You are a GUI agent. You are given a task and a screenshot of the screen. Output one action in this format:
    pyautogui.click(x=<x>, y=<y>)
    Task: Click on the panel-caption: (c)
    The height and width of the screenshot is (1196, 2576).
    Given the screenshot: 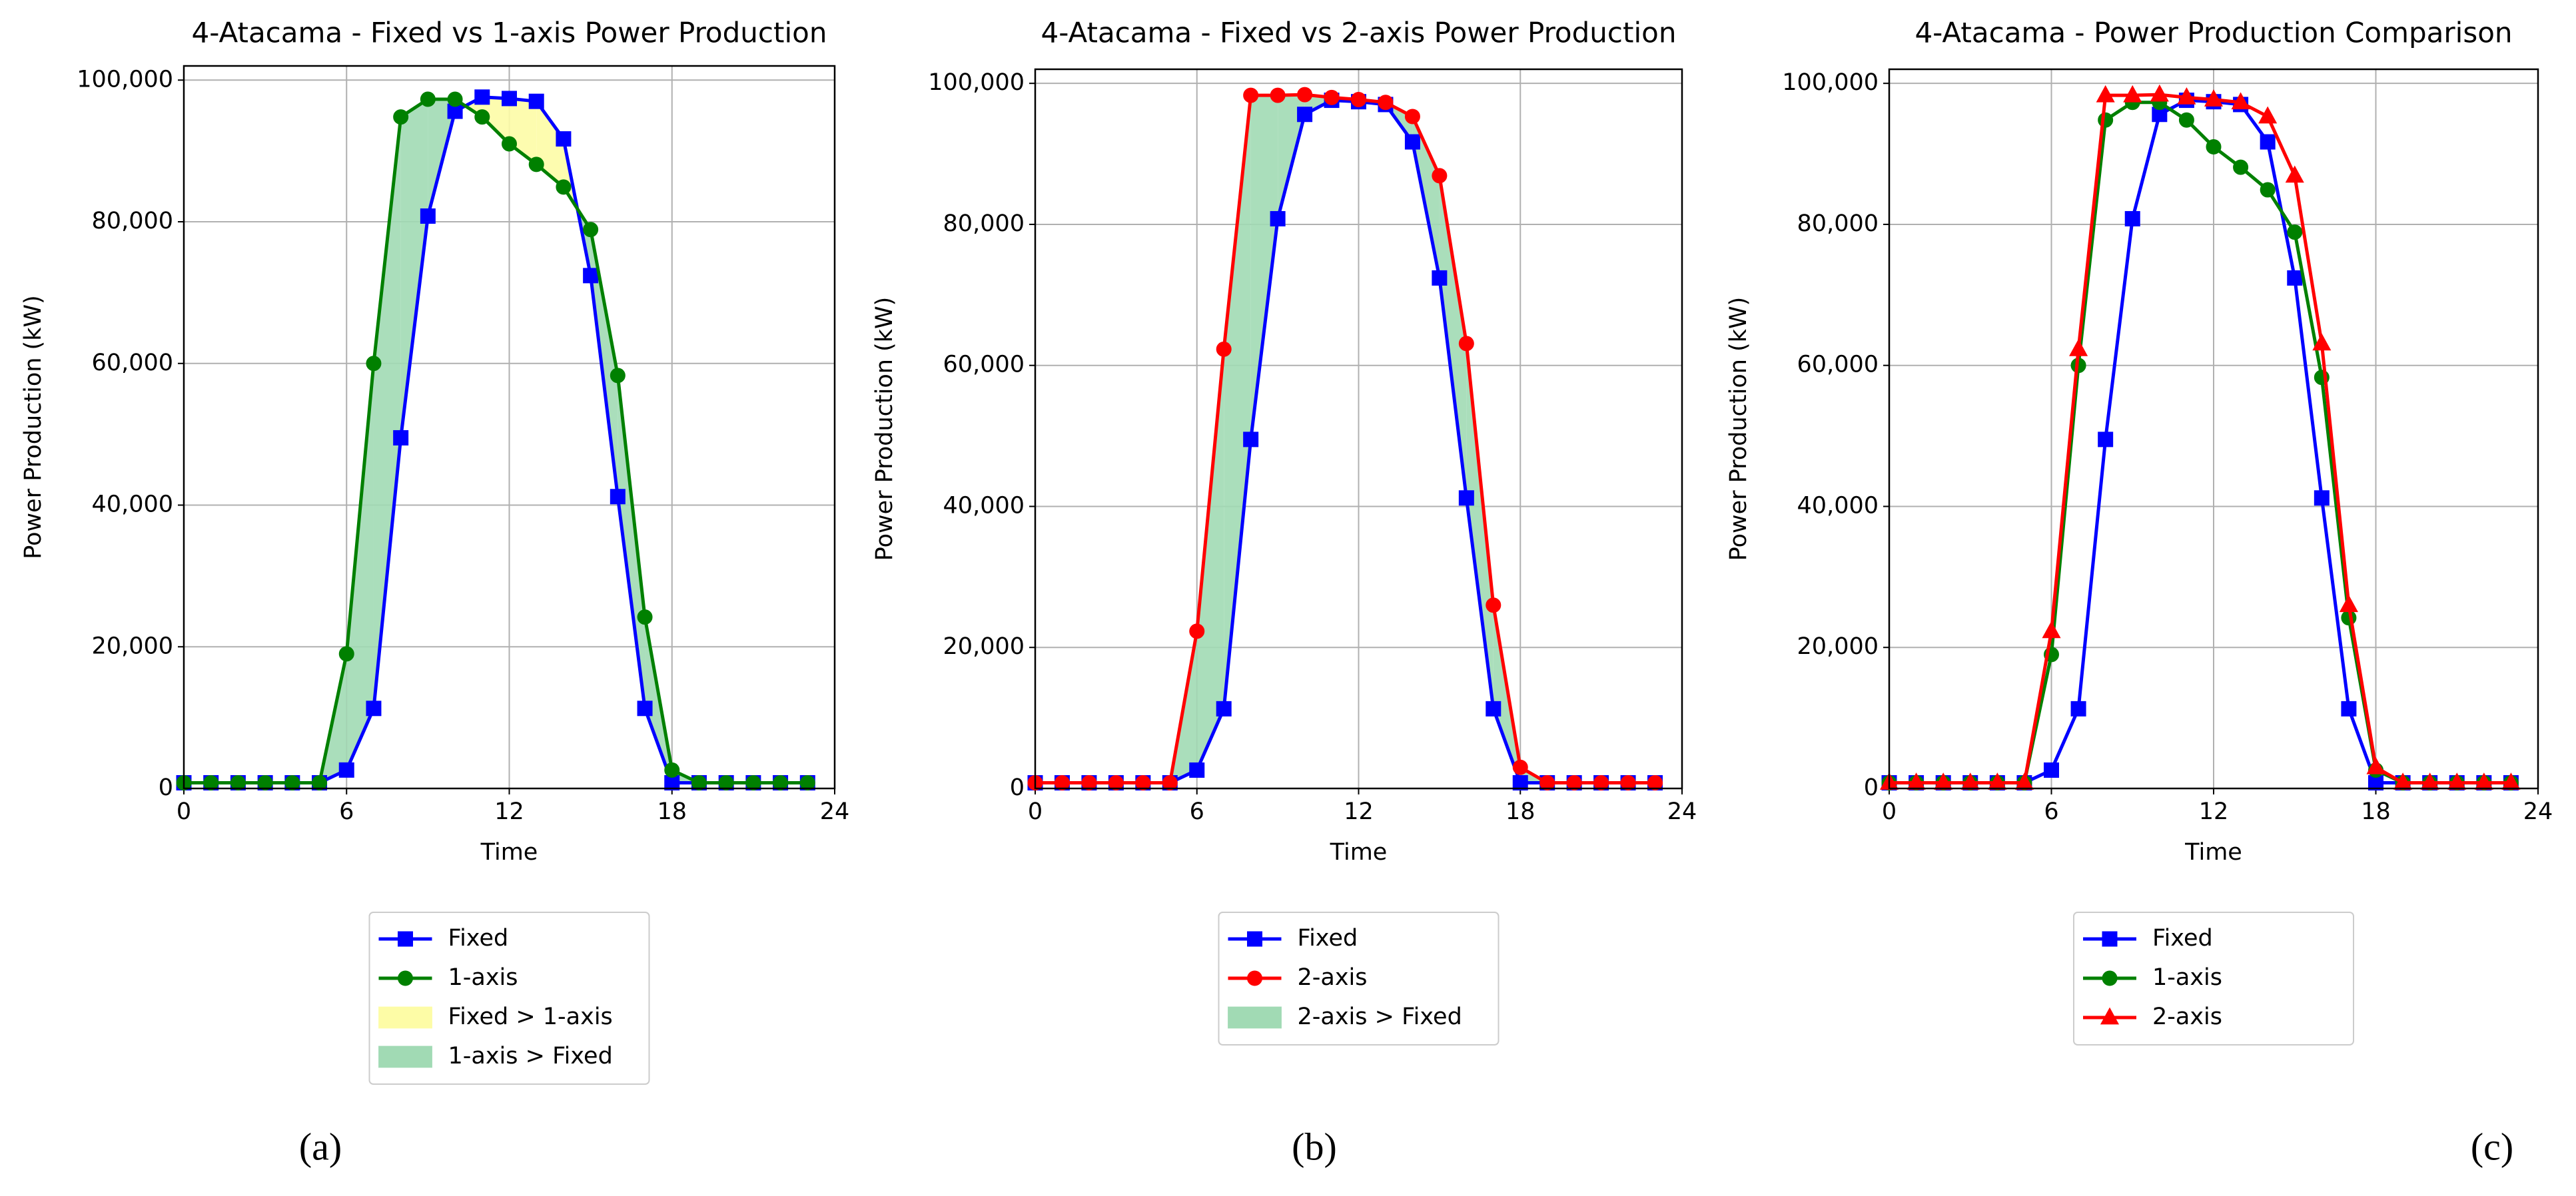 What is the action you would take?
    pyautogui.click(x=2492, y=1147)
    